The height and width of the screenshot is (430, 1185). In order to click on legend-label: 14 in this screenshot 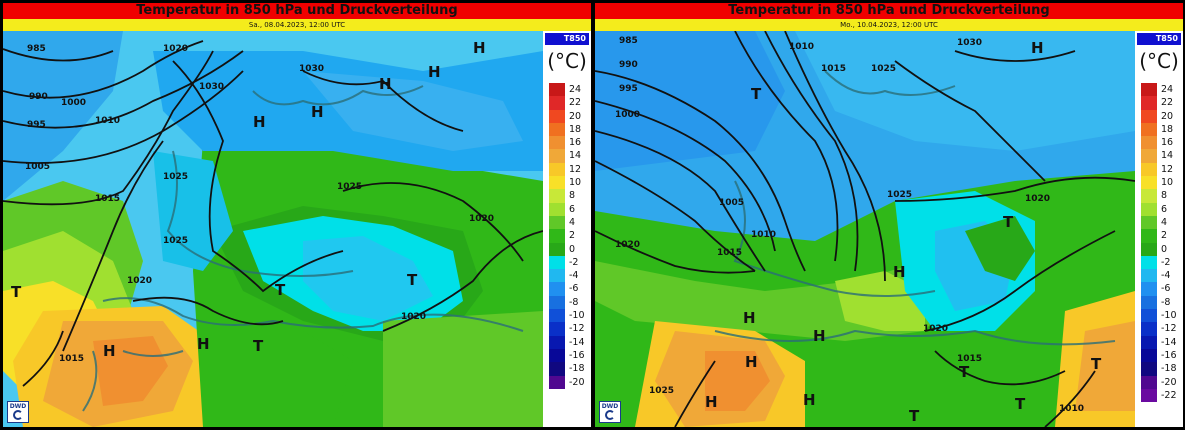, I will do `click(575, 156)`.